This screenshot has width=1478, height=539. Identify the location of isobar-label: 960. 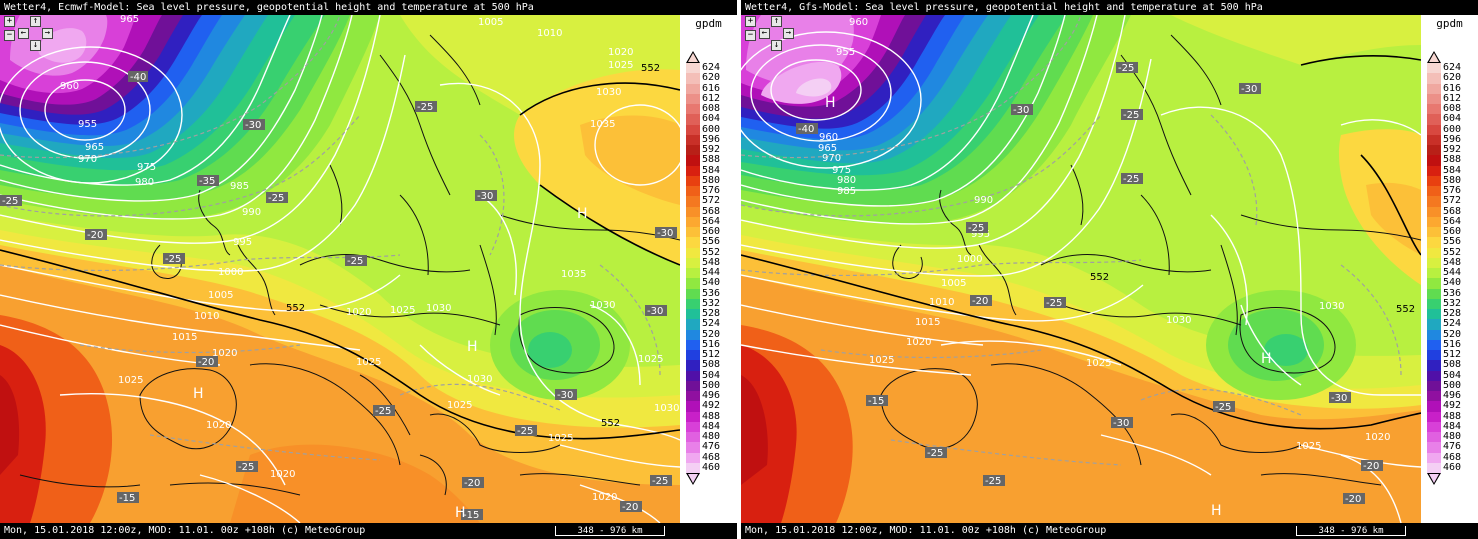
(858, 22).